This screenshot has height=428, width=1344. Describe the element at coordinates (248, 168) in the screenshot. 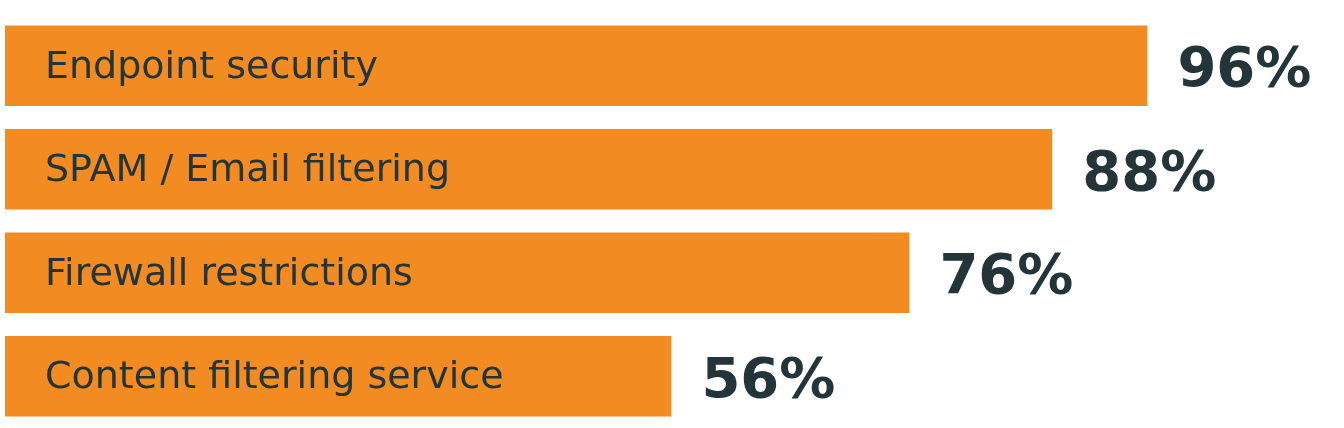

I see `y-tick-label: SPAM / Email filtering` at that location.